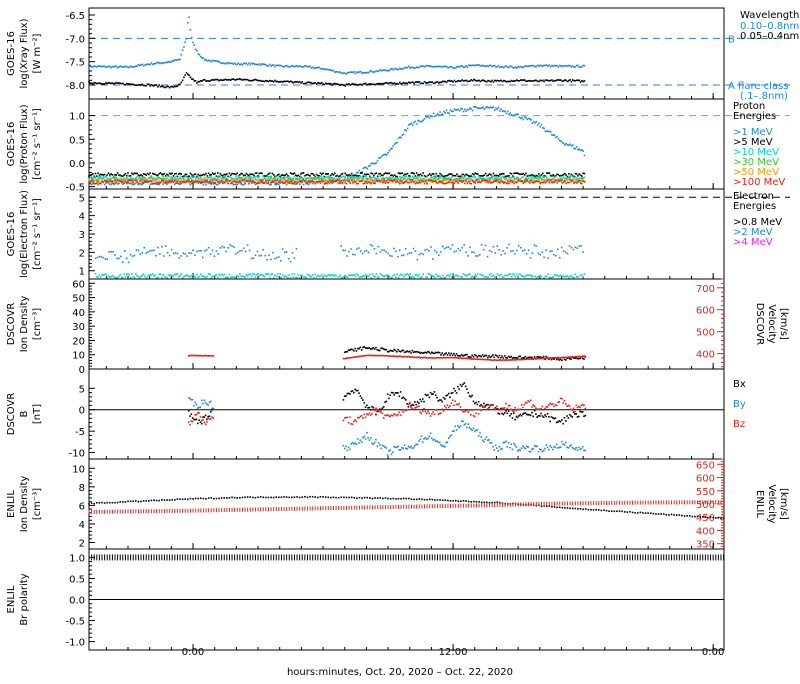 Image resolution: width=800 pixels, height=684 pixels. Describe the element at coordinates (24, 143) in the screenshot. I see `y-axis-label: log(Proton Flux)` at that location.